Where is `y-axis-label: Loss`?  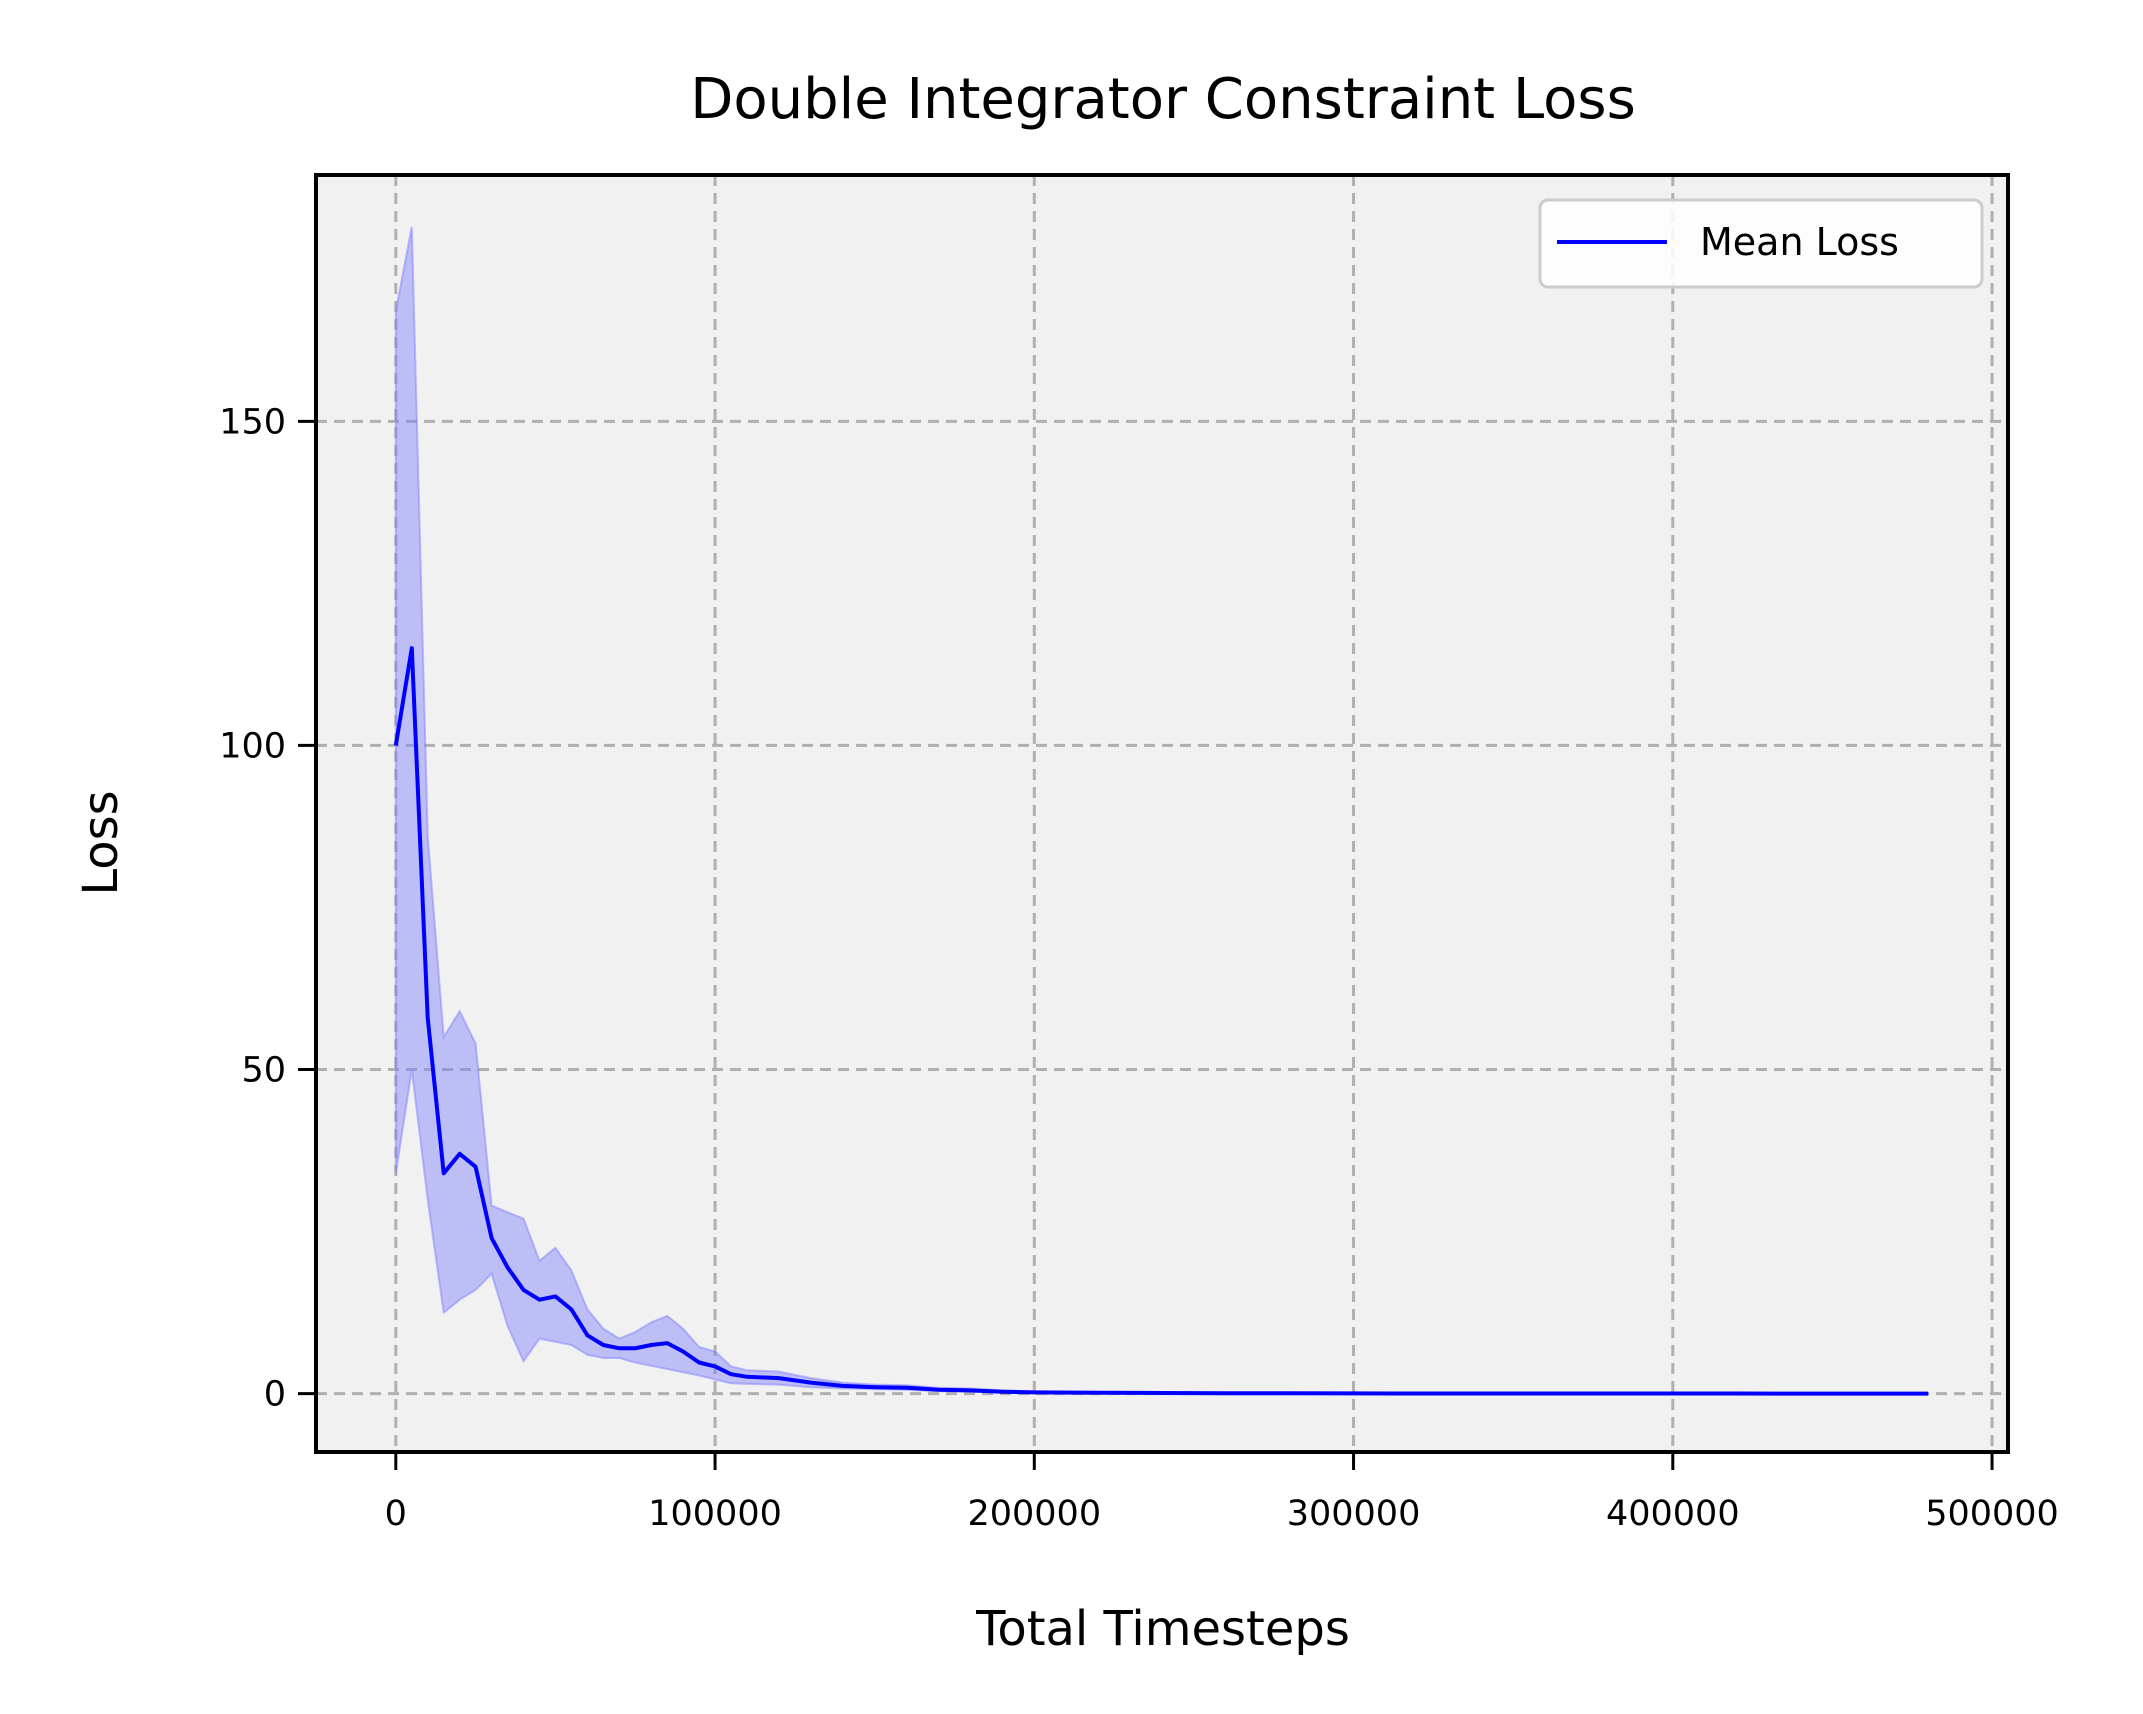
y-axis-label: Loss is located at coordinates (101, 842).